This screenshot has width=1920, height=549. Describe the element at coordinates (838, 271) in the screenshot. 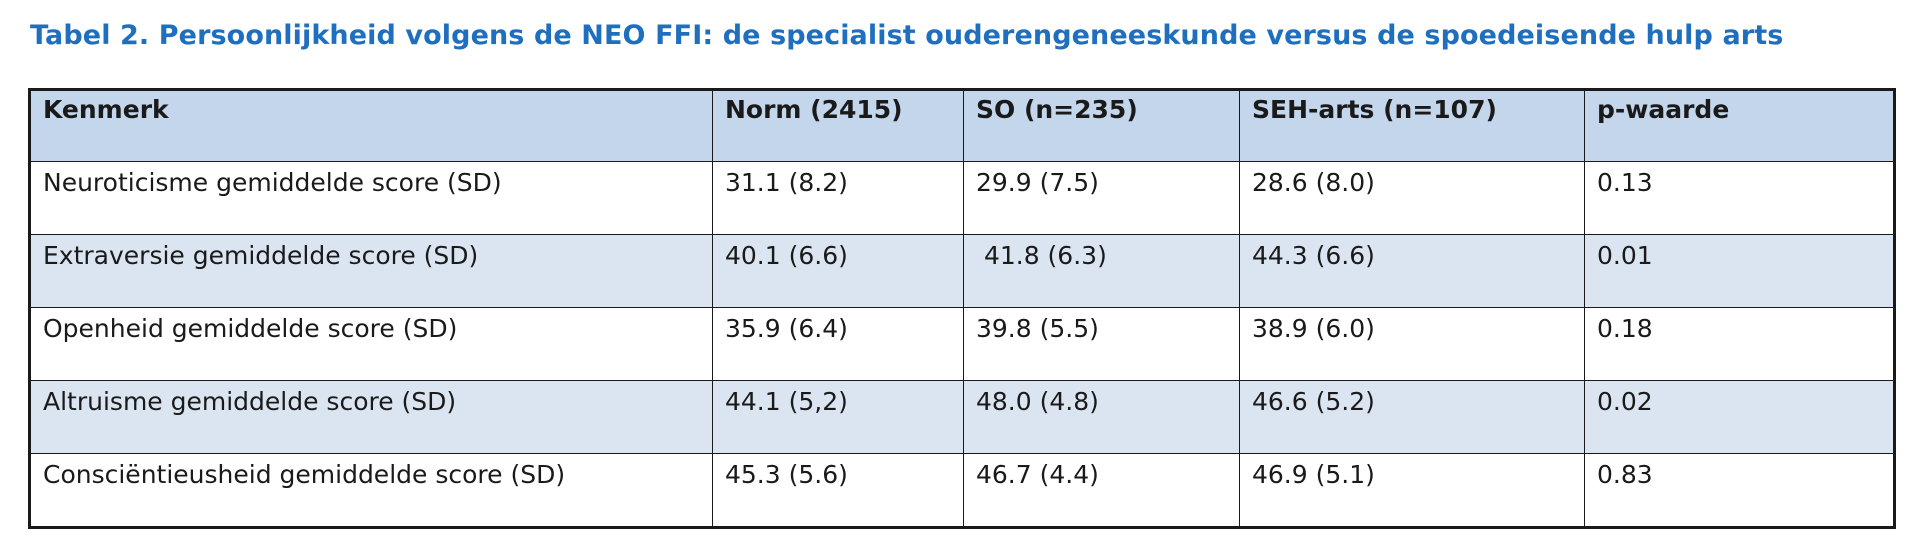

I see `cell-norm: 40.1 (6.6)` at that location.